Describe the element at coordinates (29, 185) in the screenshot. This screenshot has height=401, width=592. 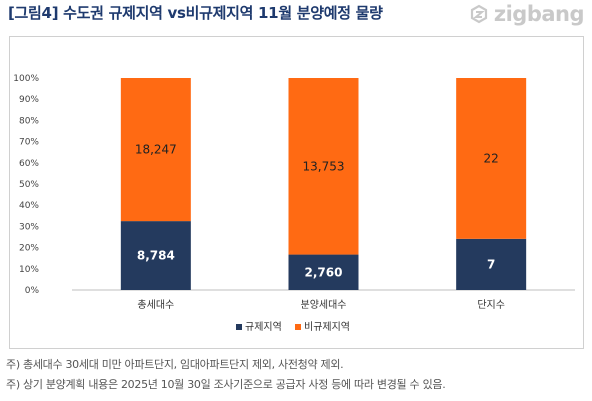
I see `y-tick-label: 50%` at that location.